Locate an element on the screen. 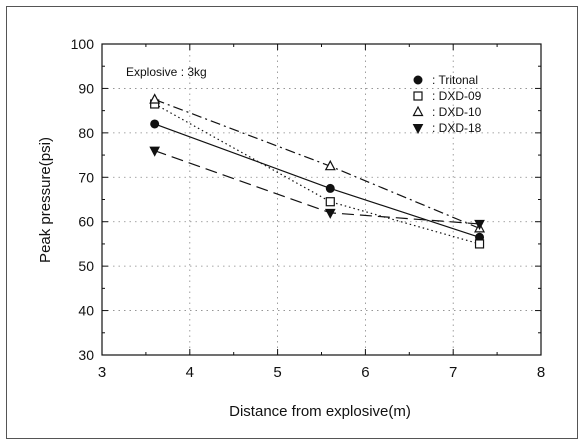 The height and width of the screenshot is (446, 585). y-tick-label: 30 is located at coordinates (86, 355).